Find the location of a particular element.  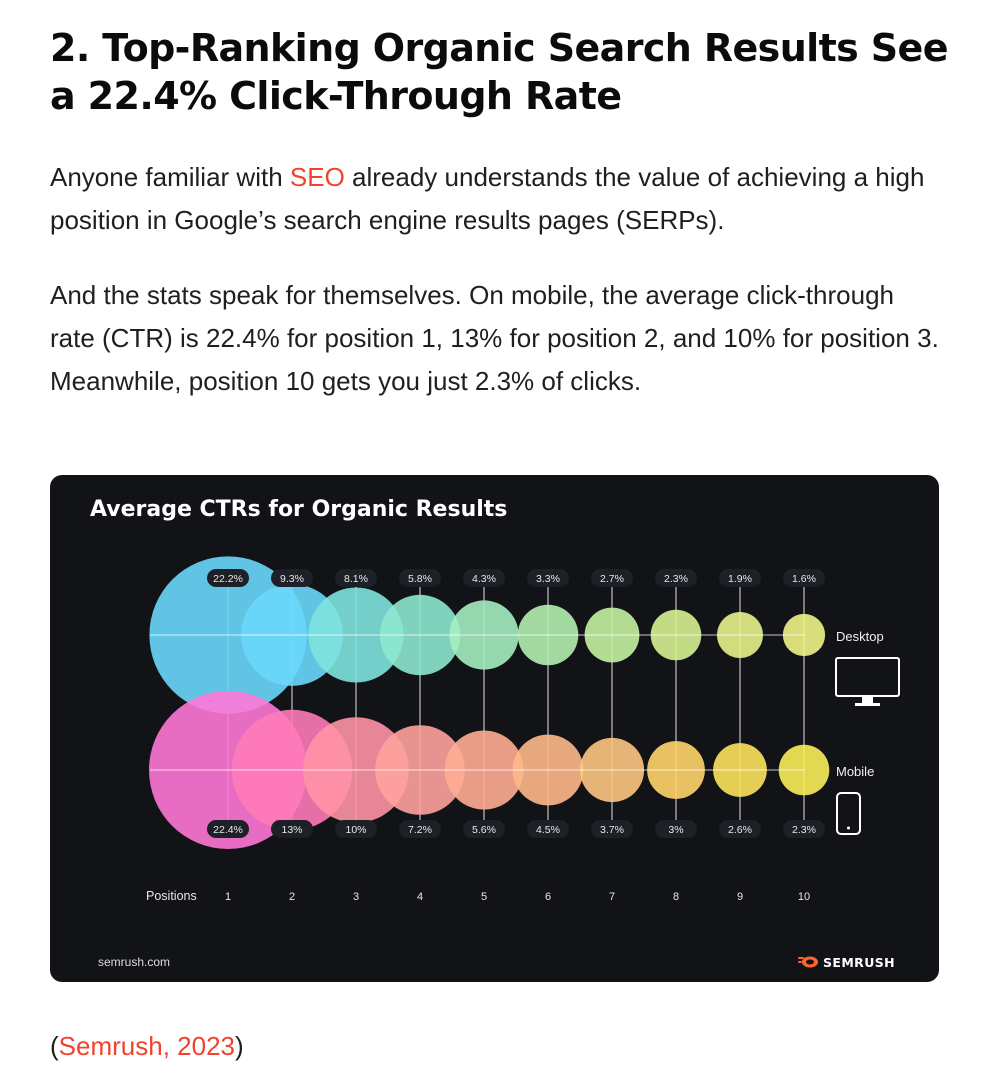

semrush-wordmark: SEMRUSH is located at coordinates (859, 962).